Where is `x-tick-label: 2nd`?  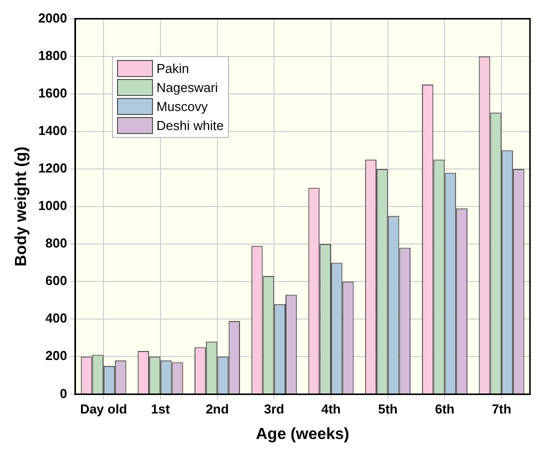 x-tick-label: 2nd is located at coordinates (217, 409).